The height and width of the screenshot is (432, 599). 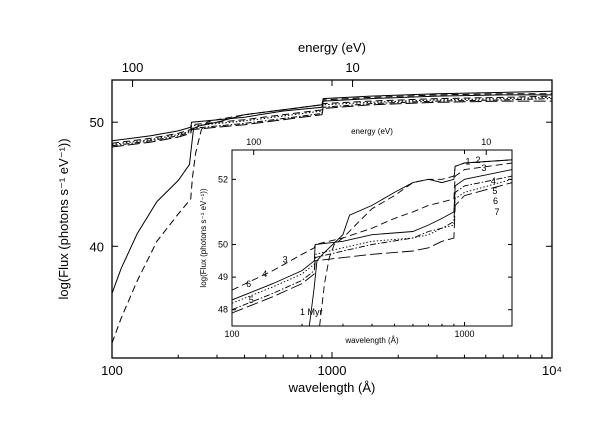 What do you see at coordinates (332, 47) in the screenshot?
I see `main-top-axis-title: energy (eV)` at bounding box center [332, 47].